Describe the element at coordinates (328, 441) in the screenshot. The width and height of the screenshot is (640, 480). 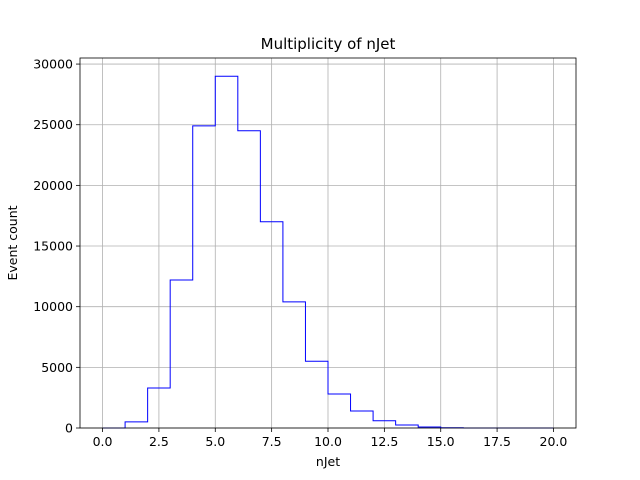
I see `x-tick-label: 10.0` at that location.